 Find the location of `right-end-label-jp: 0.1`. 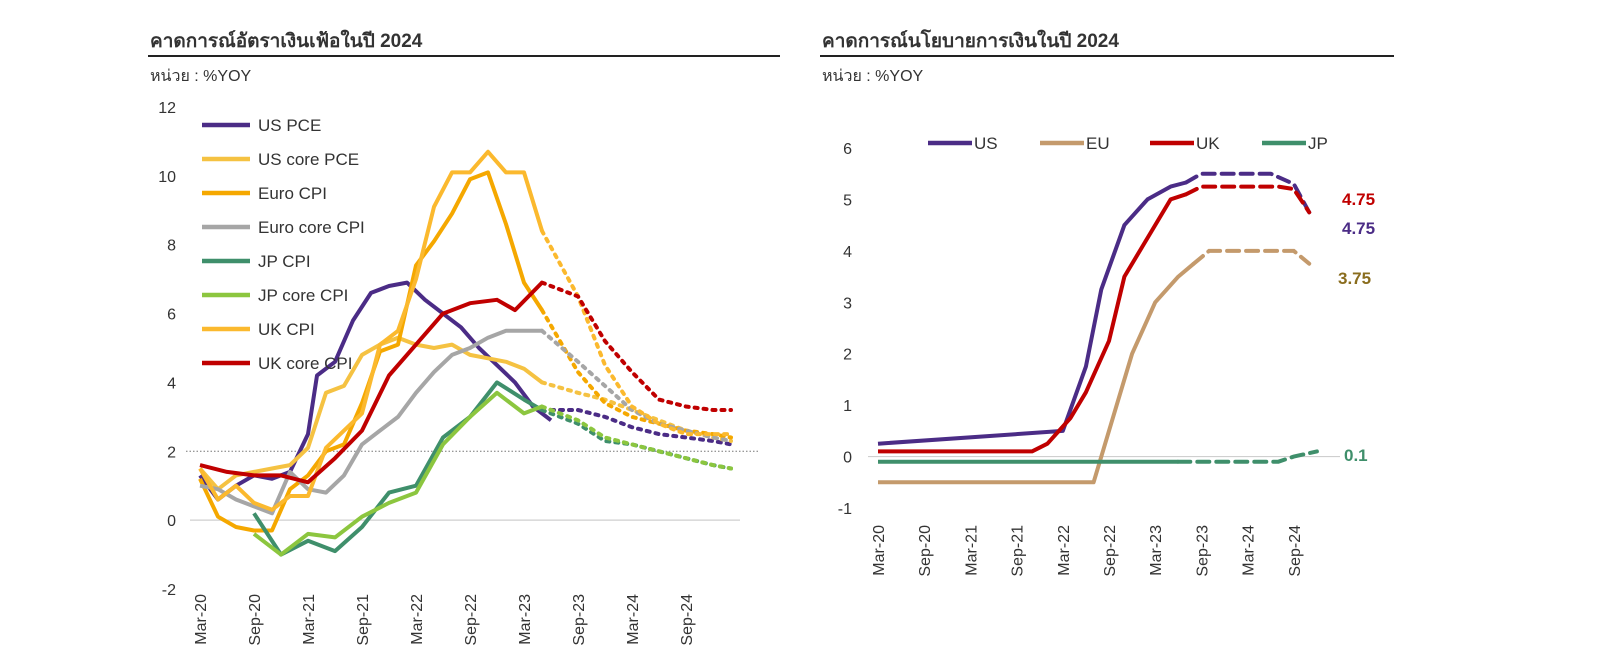

right-end-label-jp: 0.1 is located at coordinates (1356, 455).